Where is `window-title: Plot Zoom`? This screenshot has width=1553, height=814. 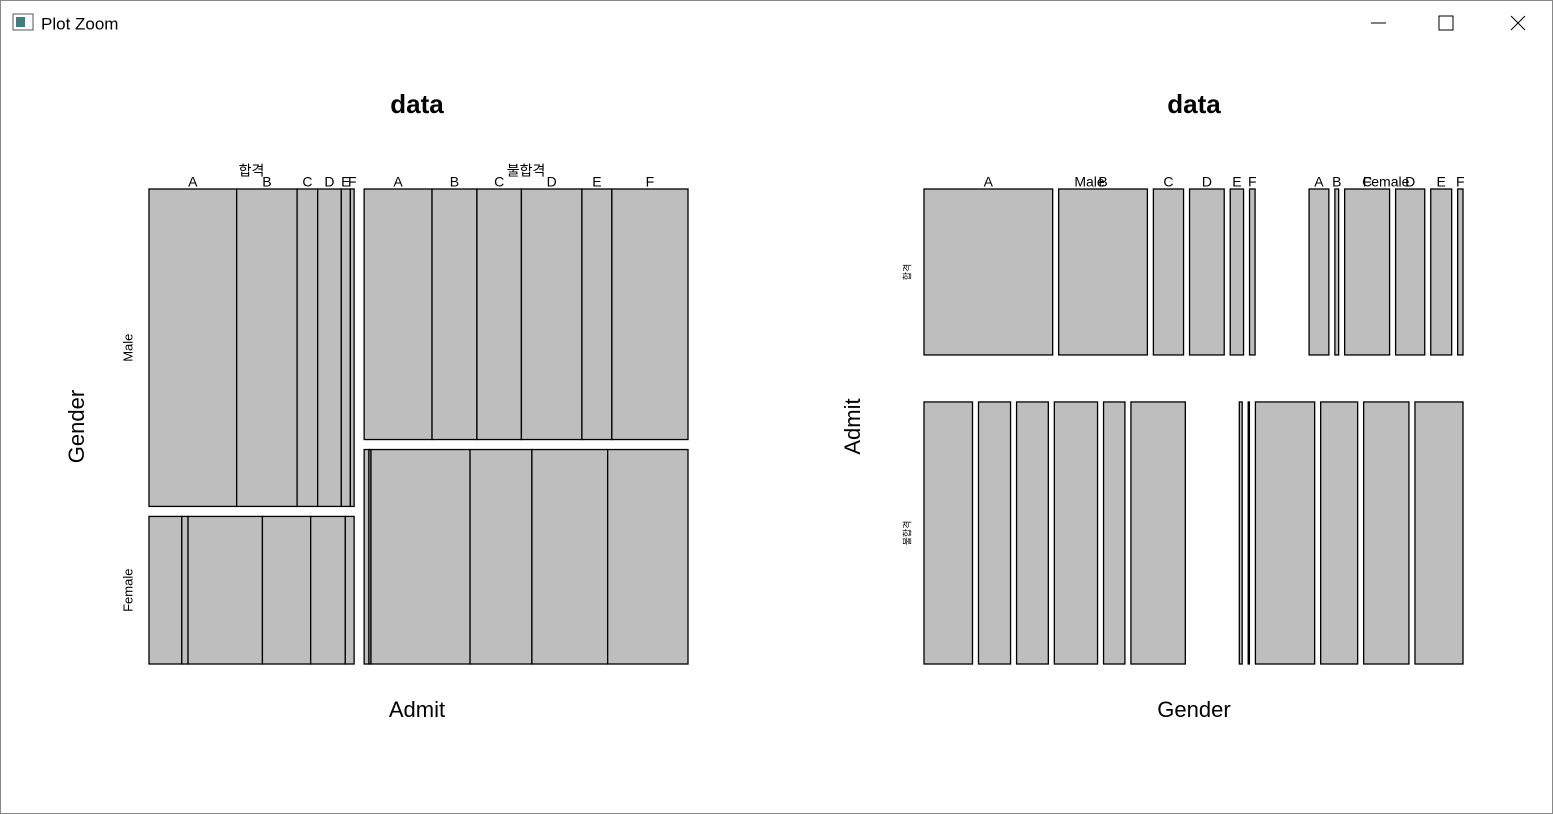
window-title: Plot Zoom is located at coordinates (79, 23).